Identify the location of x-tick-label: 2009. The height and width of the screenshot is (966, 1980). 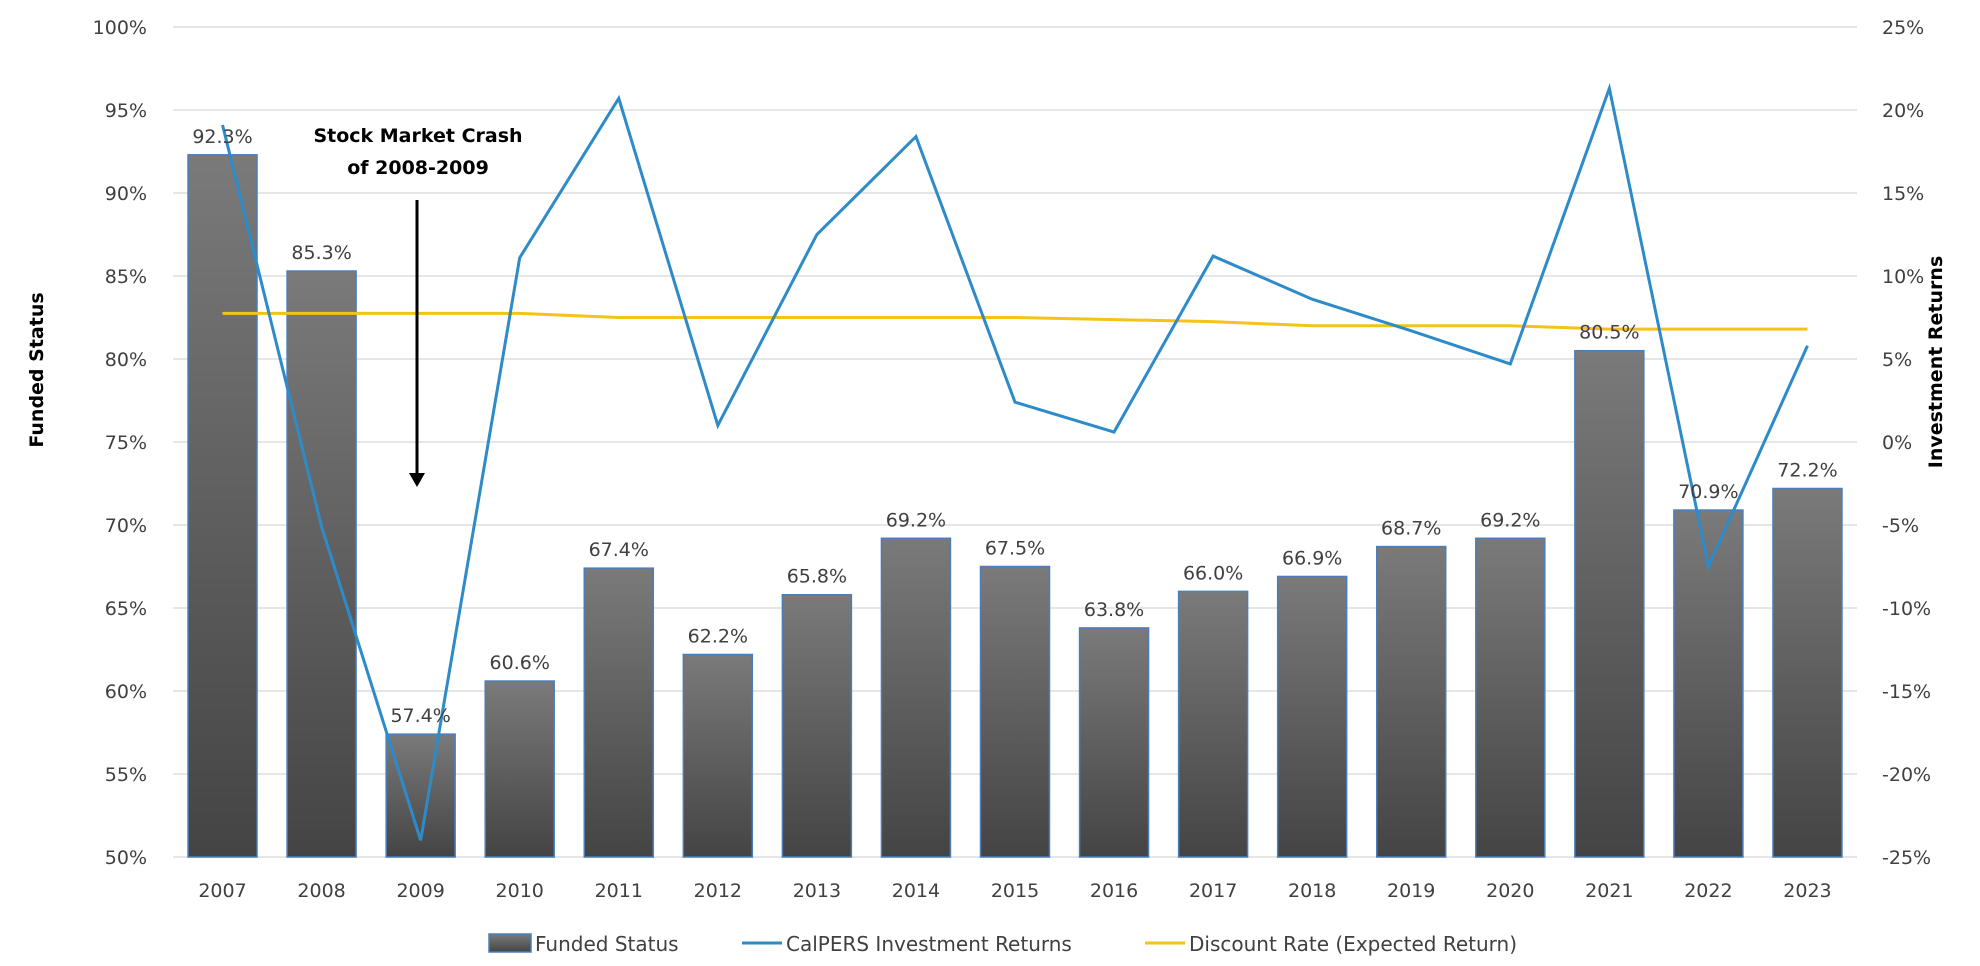
(420, 891).